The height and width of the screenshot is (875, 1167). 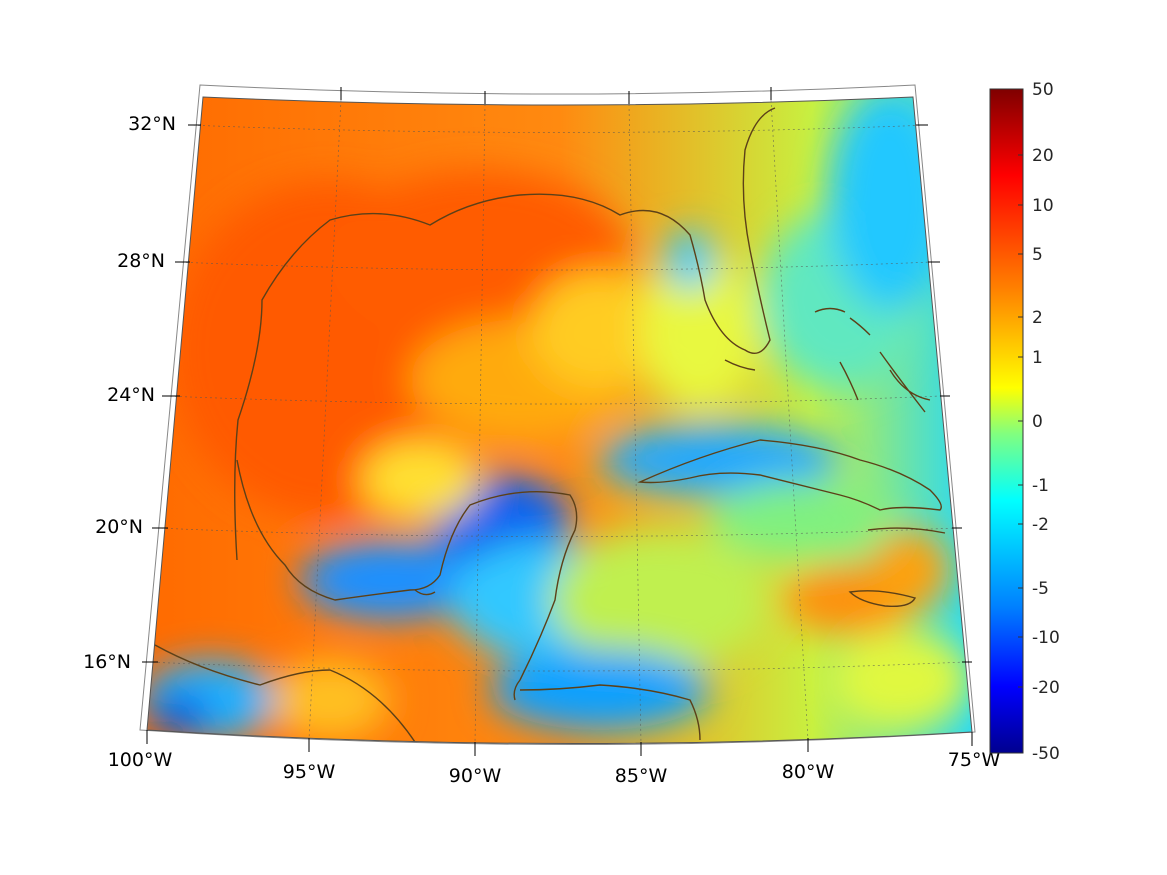 What do you see at coordinates (641, 776) in the screenshot?
I see `lon-label-85: 85°W` at bounding box center [641, 776].